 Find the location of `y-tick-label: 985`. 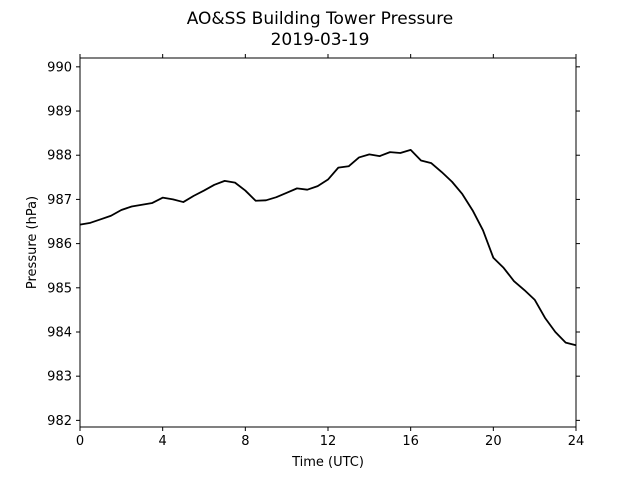

y-tick-label: 985 is located at coordinates (59, 288).